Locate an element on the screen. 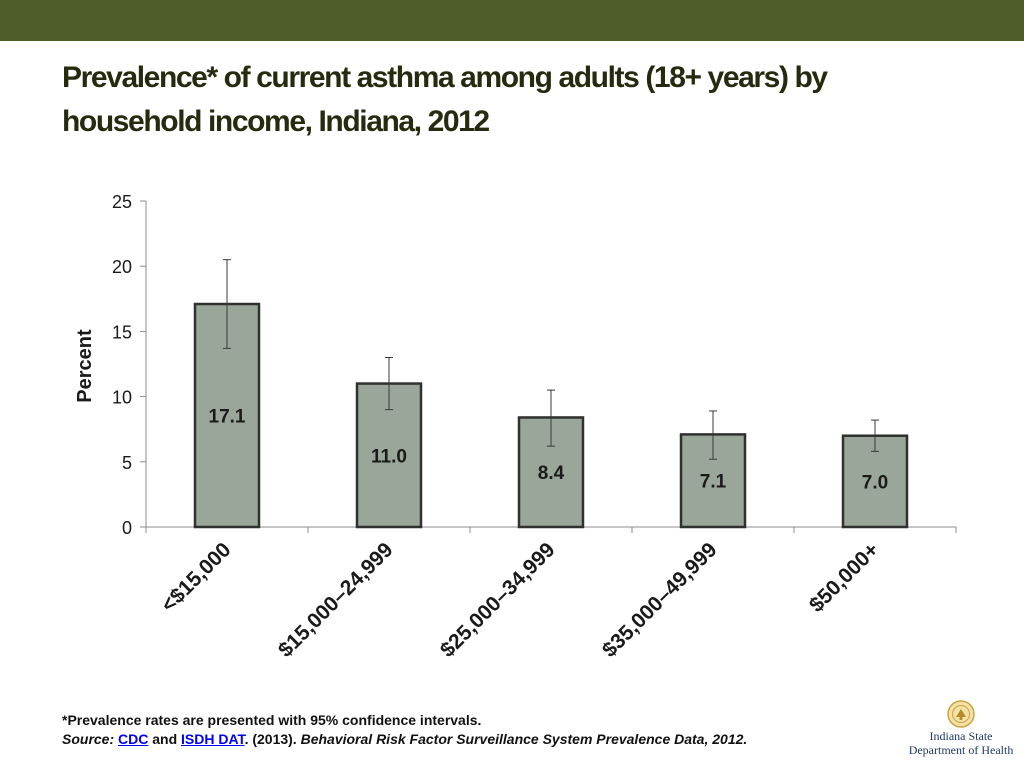 The width and height of the screenshot is (1024, 768). data-label: 8.4 is located at coordinates (551, 473).